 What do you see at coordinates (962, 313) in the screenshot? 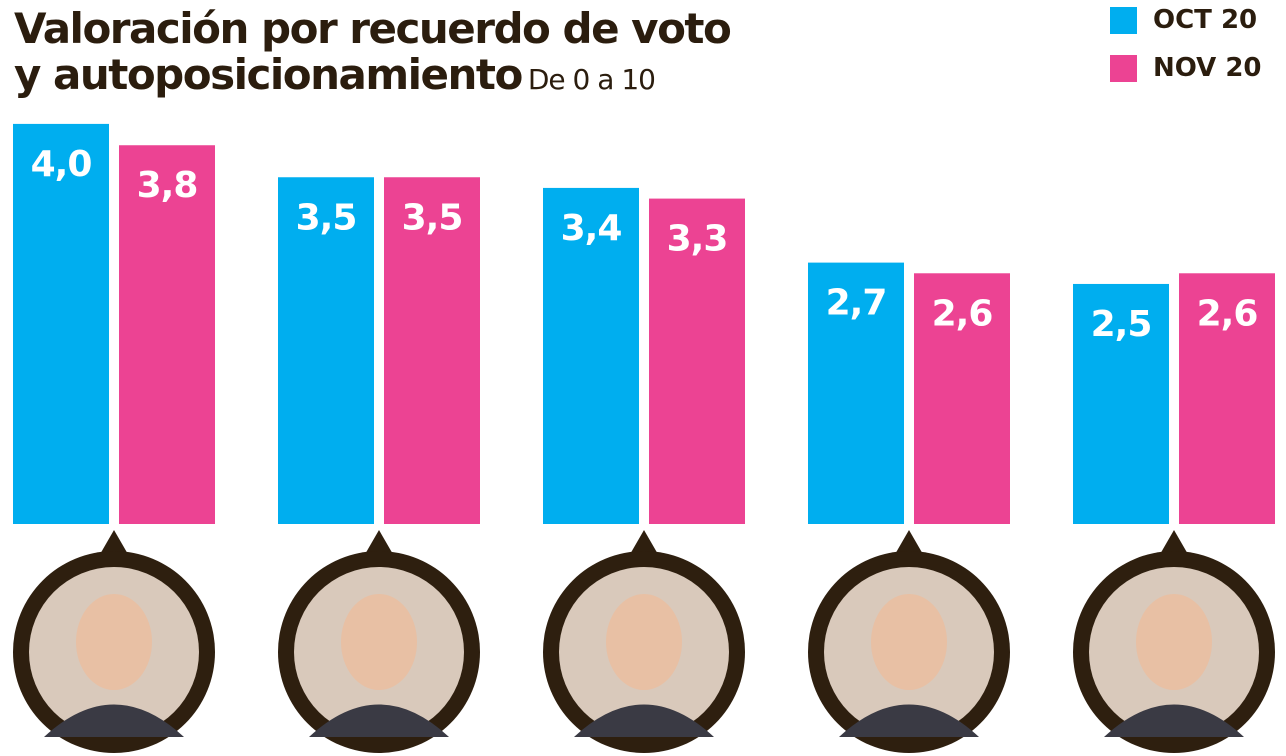
I see `data-label-nov-3: 2,6` at bounding box center [962, 313].